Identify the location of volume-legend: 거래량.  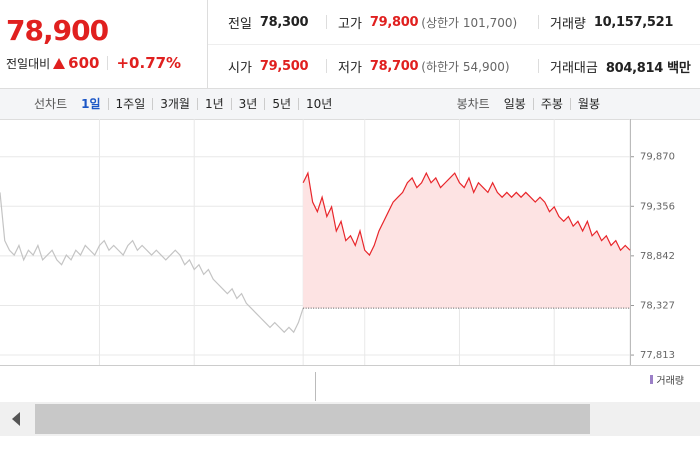
(667, 379).